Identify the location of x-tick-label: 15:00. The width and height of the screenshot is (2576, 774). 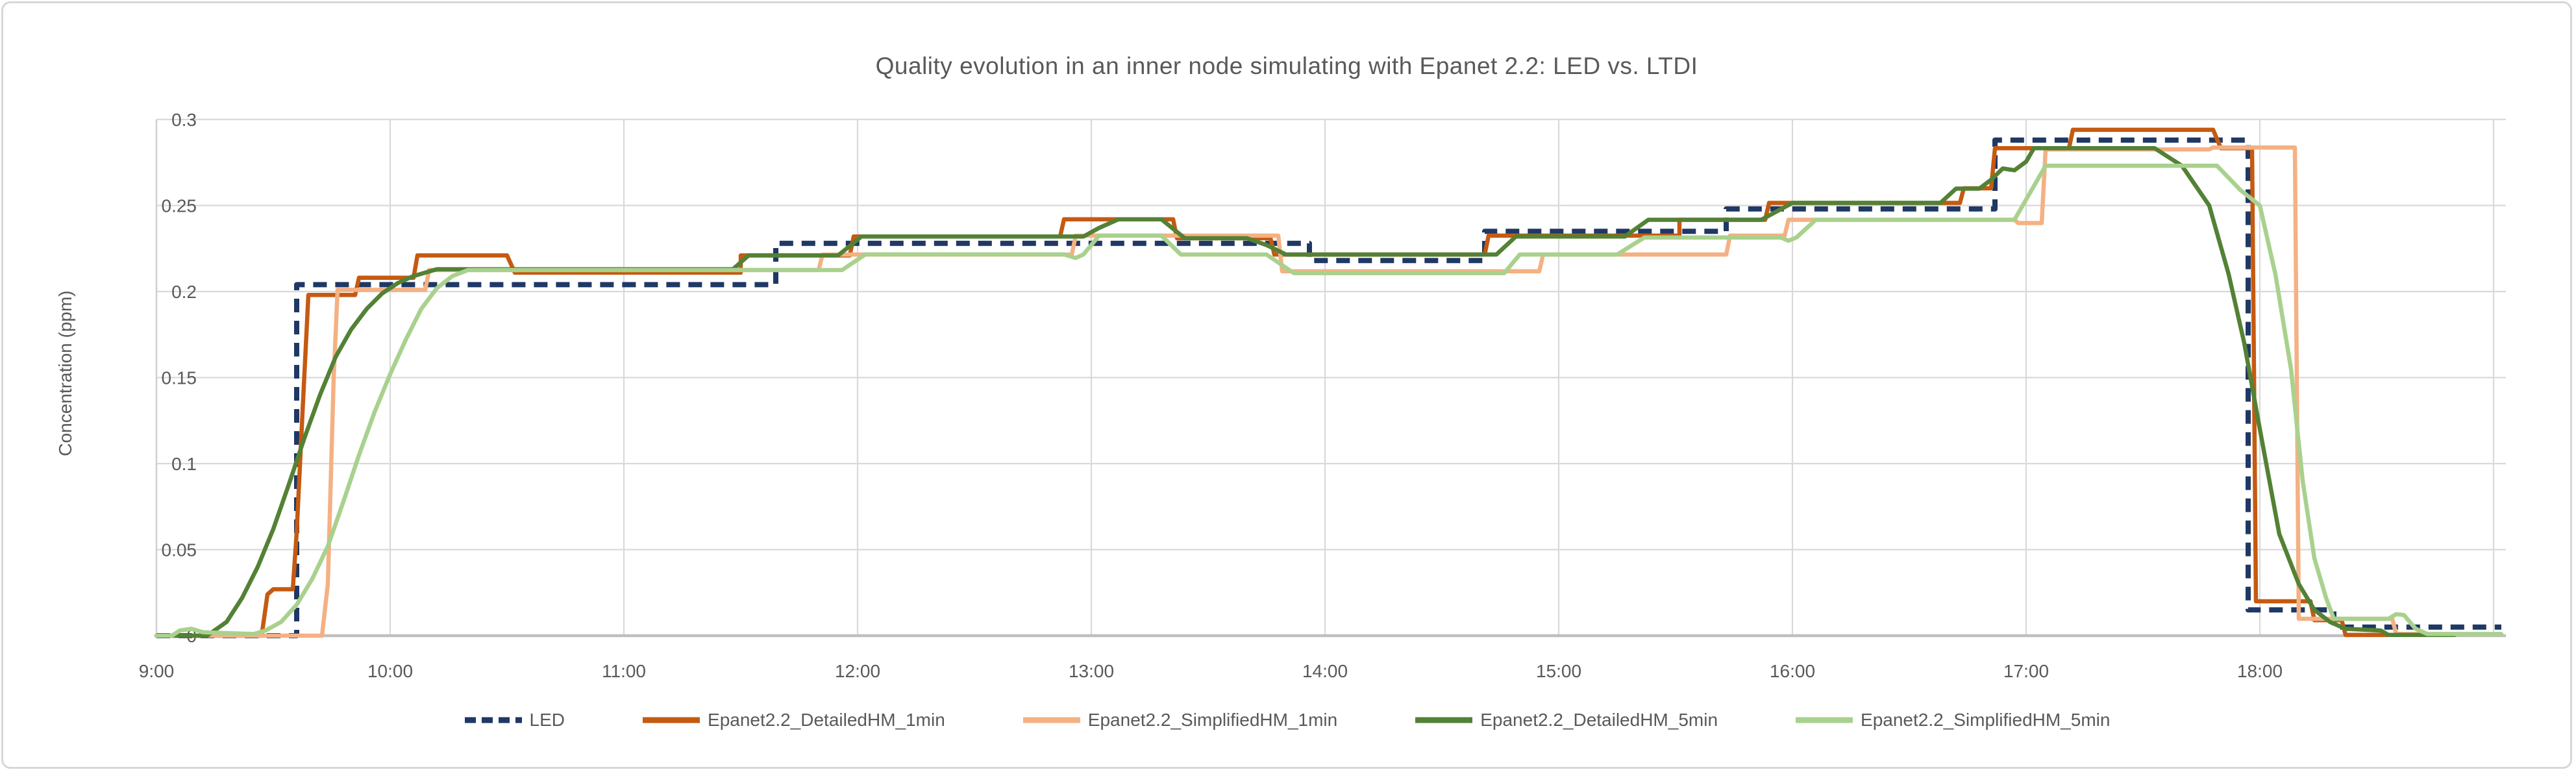
(1558, 671).